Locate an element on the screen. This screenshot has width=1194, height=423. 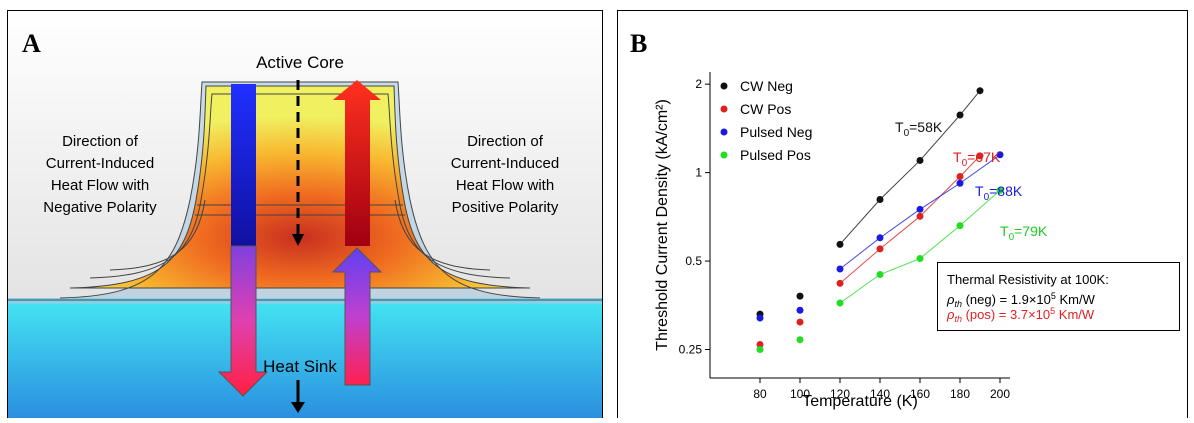
side-text: Current-Induced is located at coordinates (505, 163).